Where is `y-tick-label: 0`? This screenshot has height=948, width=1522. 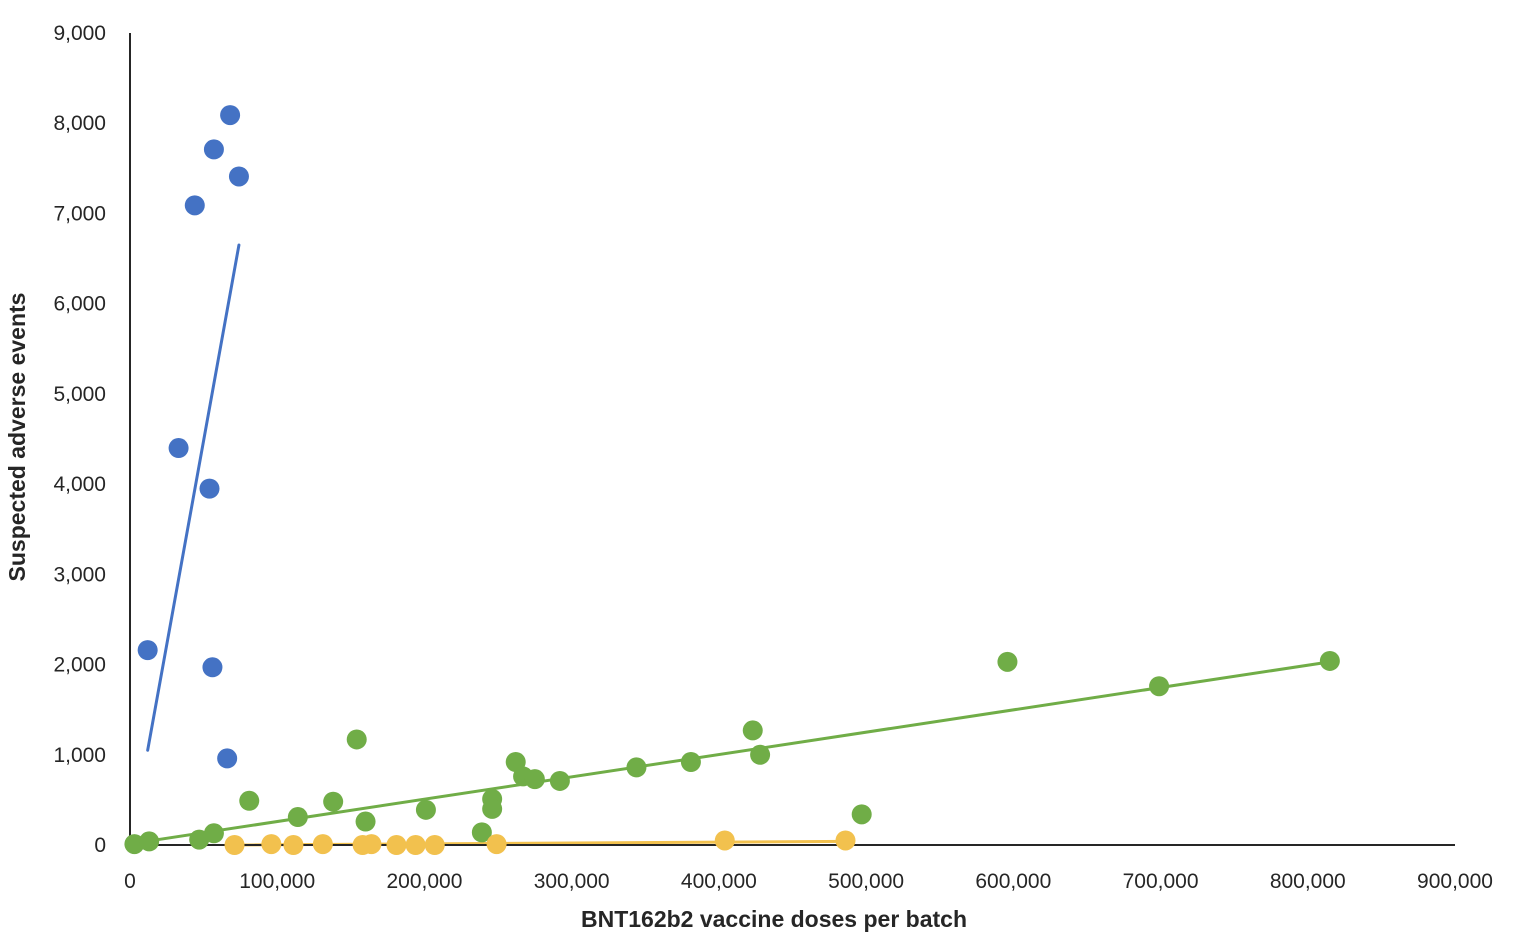 y-tick-label: 0 is located at coordinates (100, 845).